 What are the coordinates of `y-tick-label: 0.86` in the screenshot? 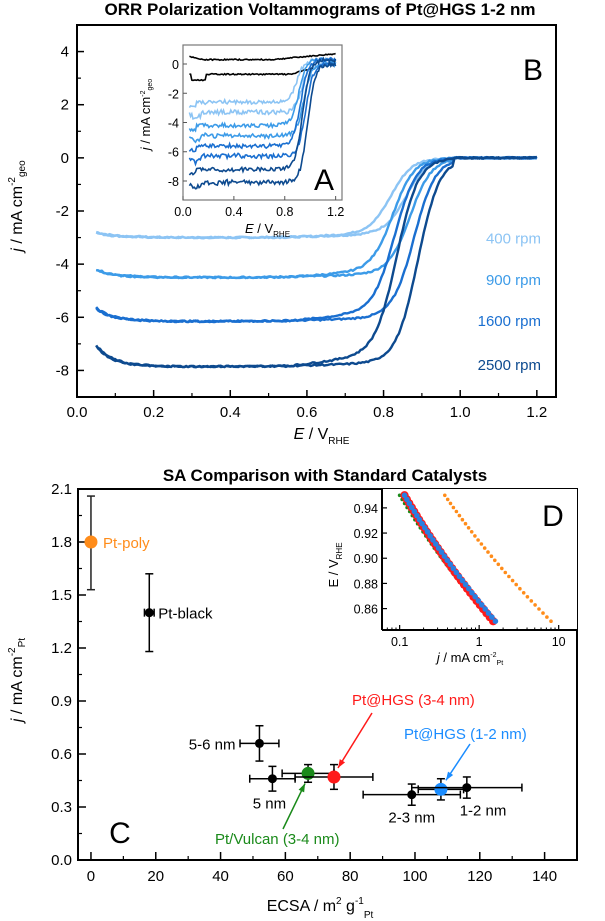 It's located at (366, 610).